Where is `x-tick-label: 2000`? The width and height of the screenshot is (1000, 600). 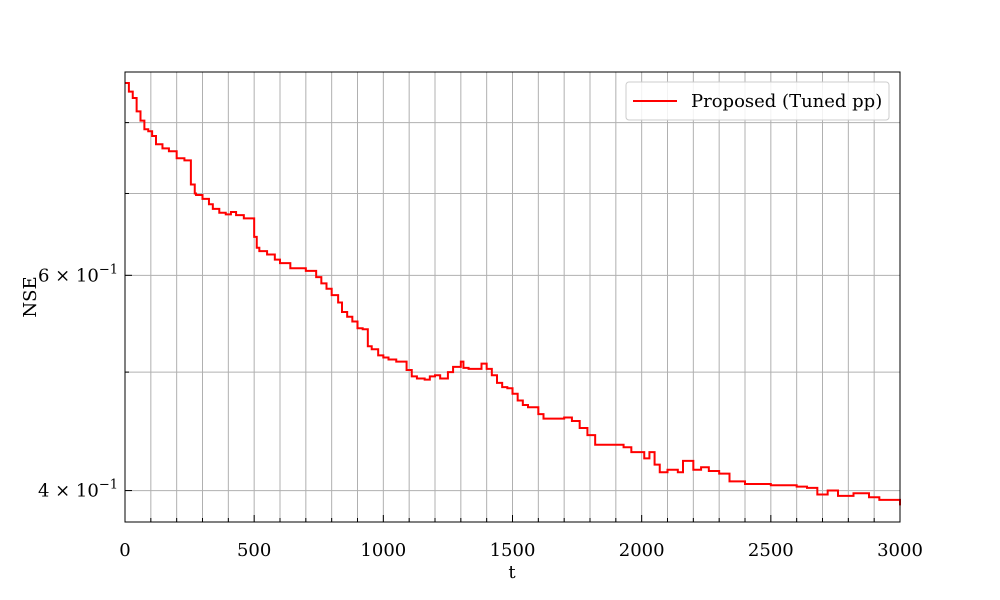
x-tick-label: 2000 is located at coordinates (642, 550).